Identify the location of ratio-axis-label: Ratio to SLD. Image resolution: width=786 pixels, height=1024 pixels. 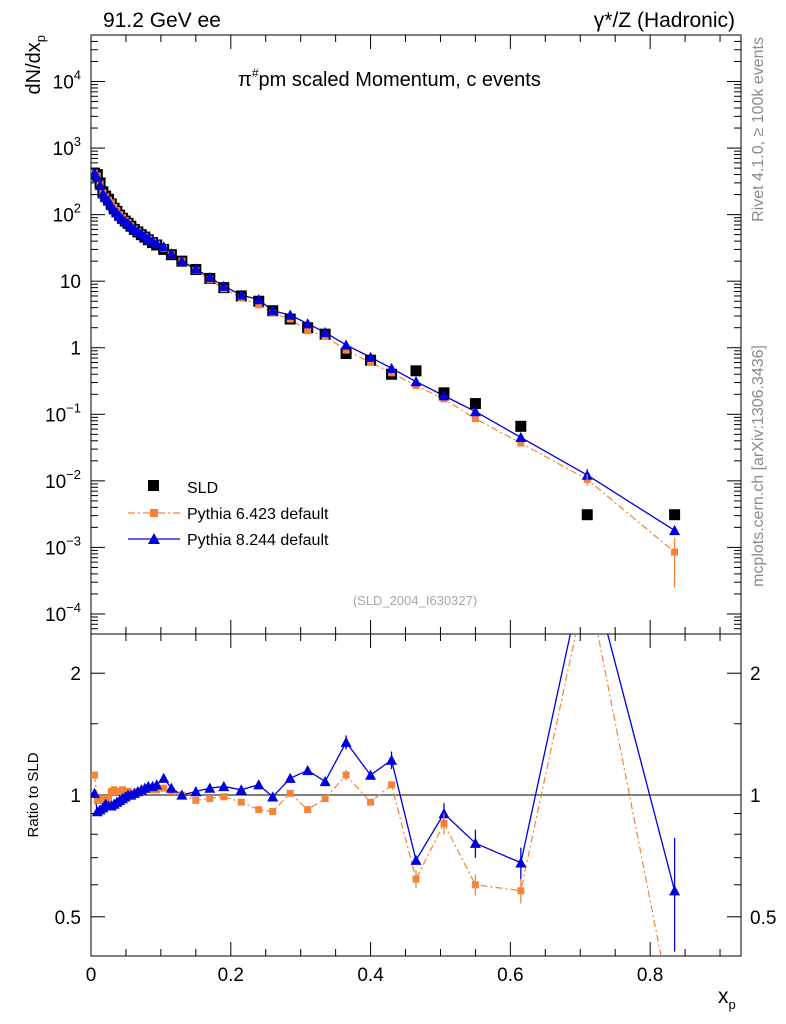
(33, 794).